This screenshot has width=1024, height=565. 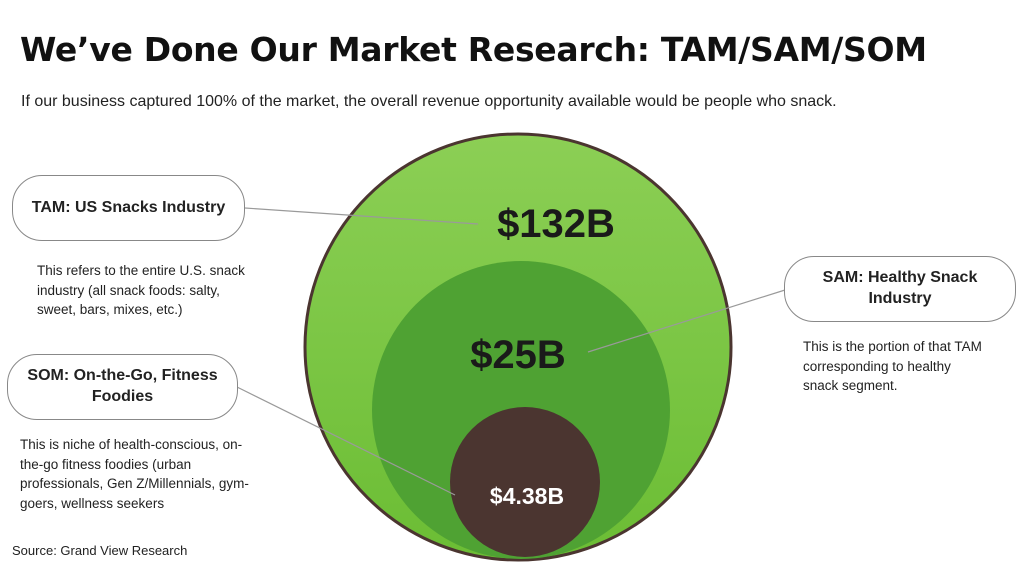 I want to click on sam-connector, so click(x=686, y=321).